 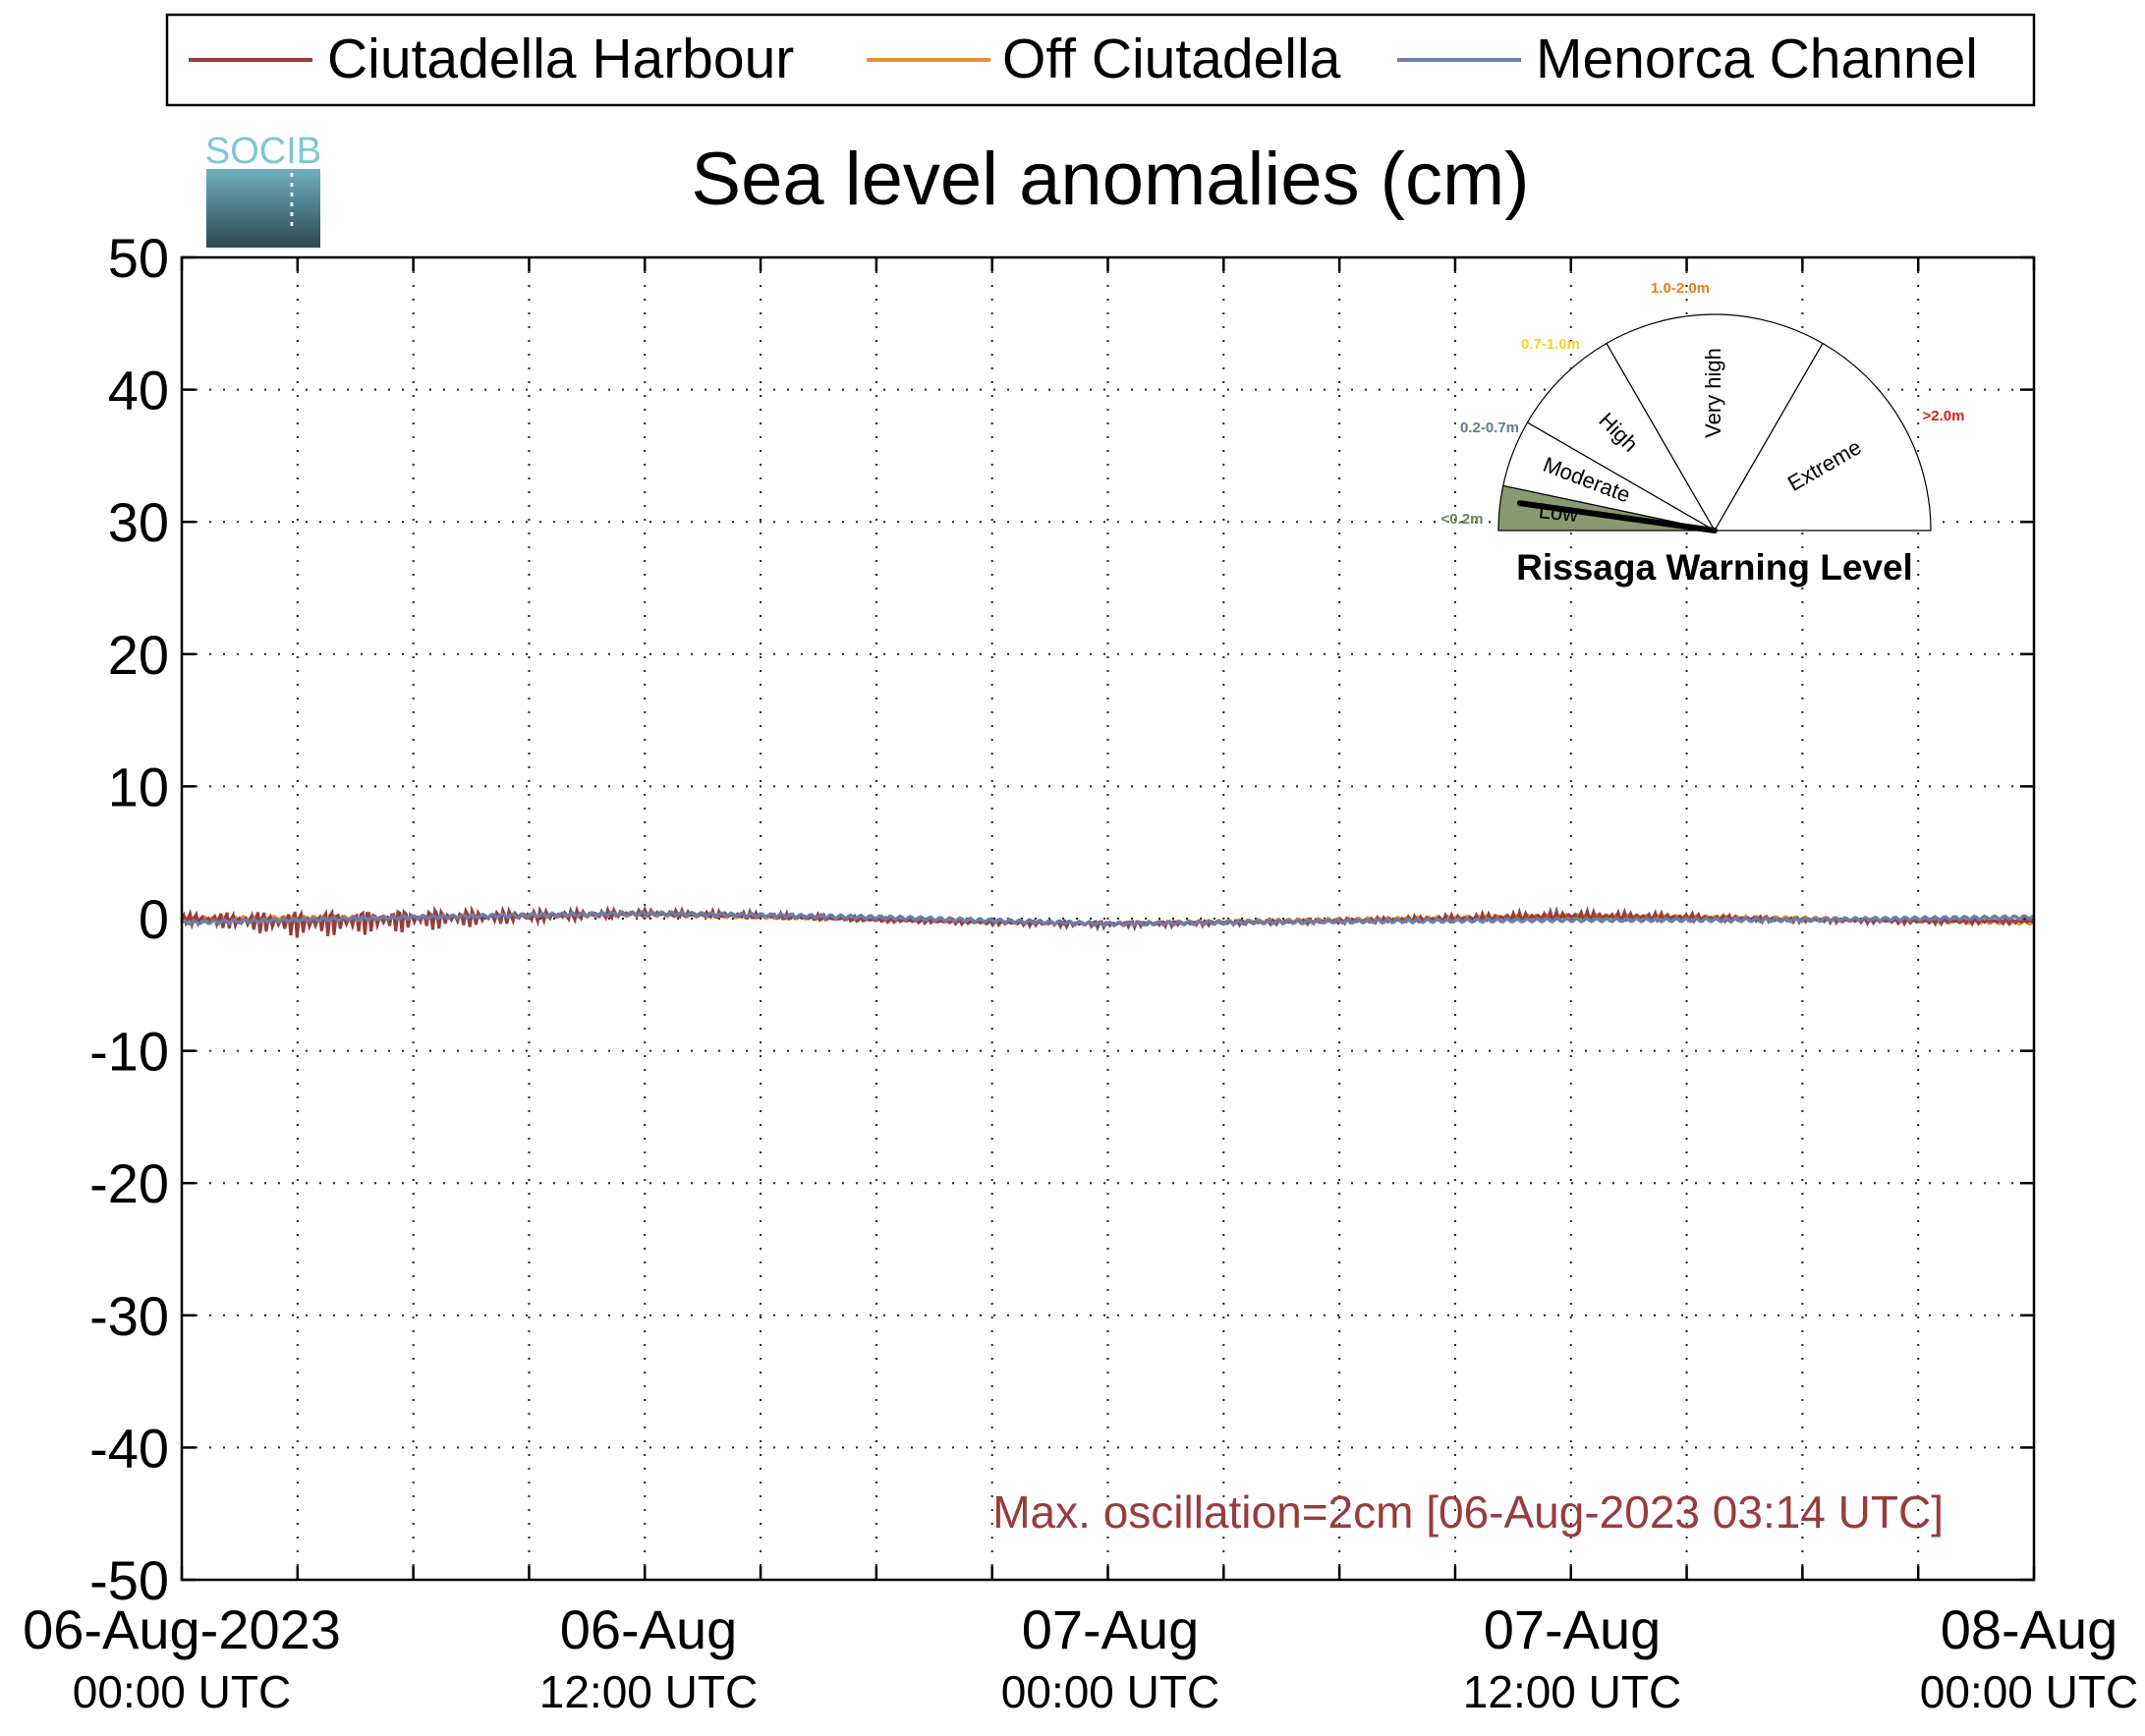 I want to click on socib-logo-text: SOCIB, so click(x=263, y=151).